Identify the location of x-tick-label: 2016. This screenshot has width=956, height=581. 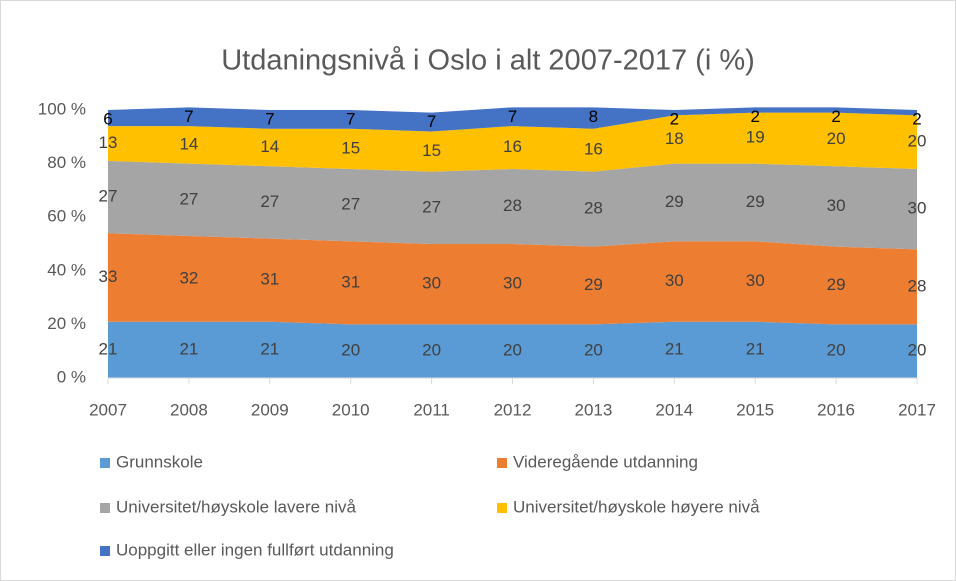
(836, 409).